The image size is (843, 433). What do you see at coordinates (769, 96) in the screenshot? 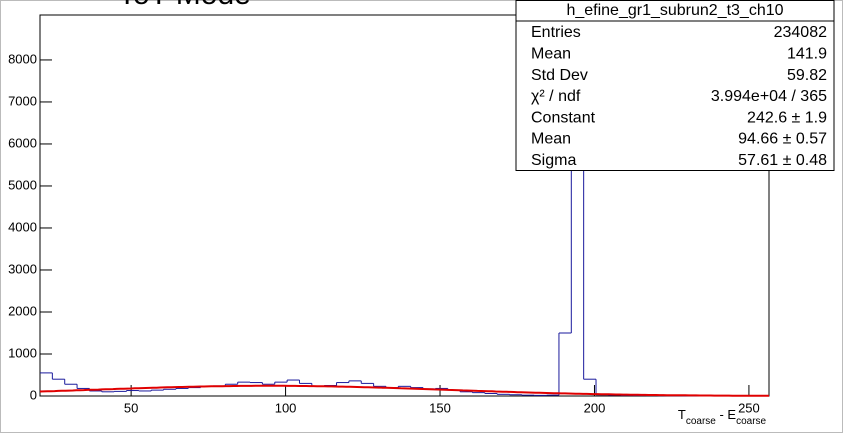
I see `stats-value: 3.994e+04 / 365` at bounding box center [769, 96].